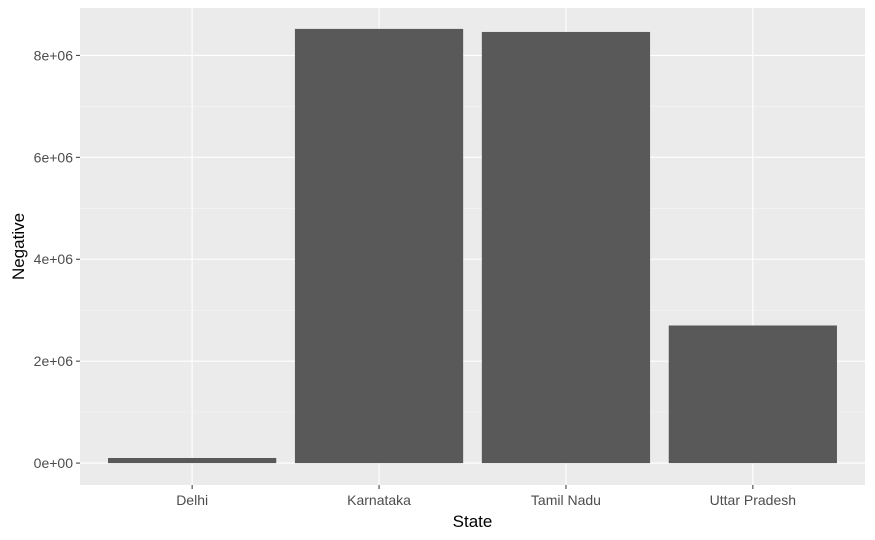 This screenshot has height=540, width=875. Describe the element at coordinates (54, 55) in the screenshot. I see `y-tick-label: 8e+06` at that location.